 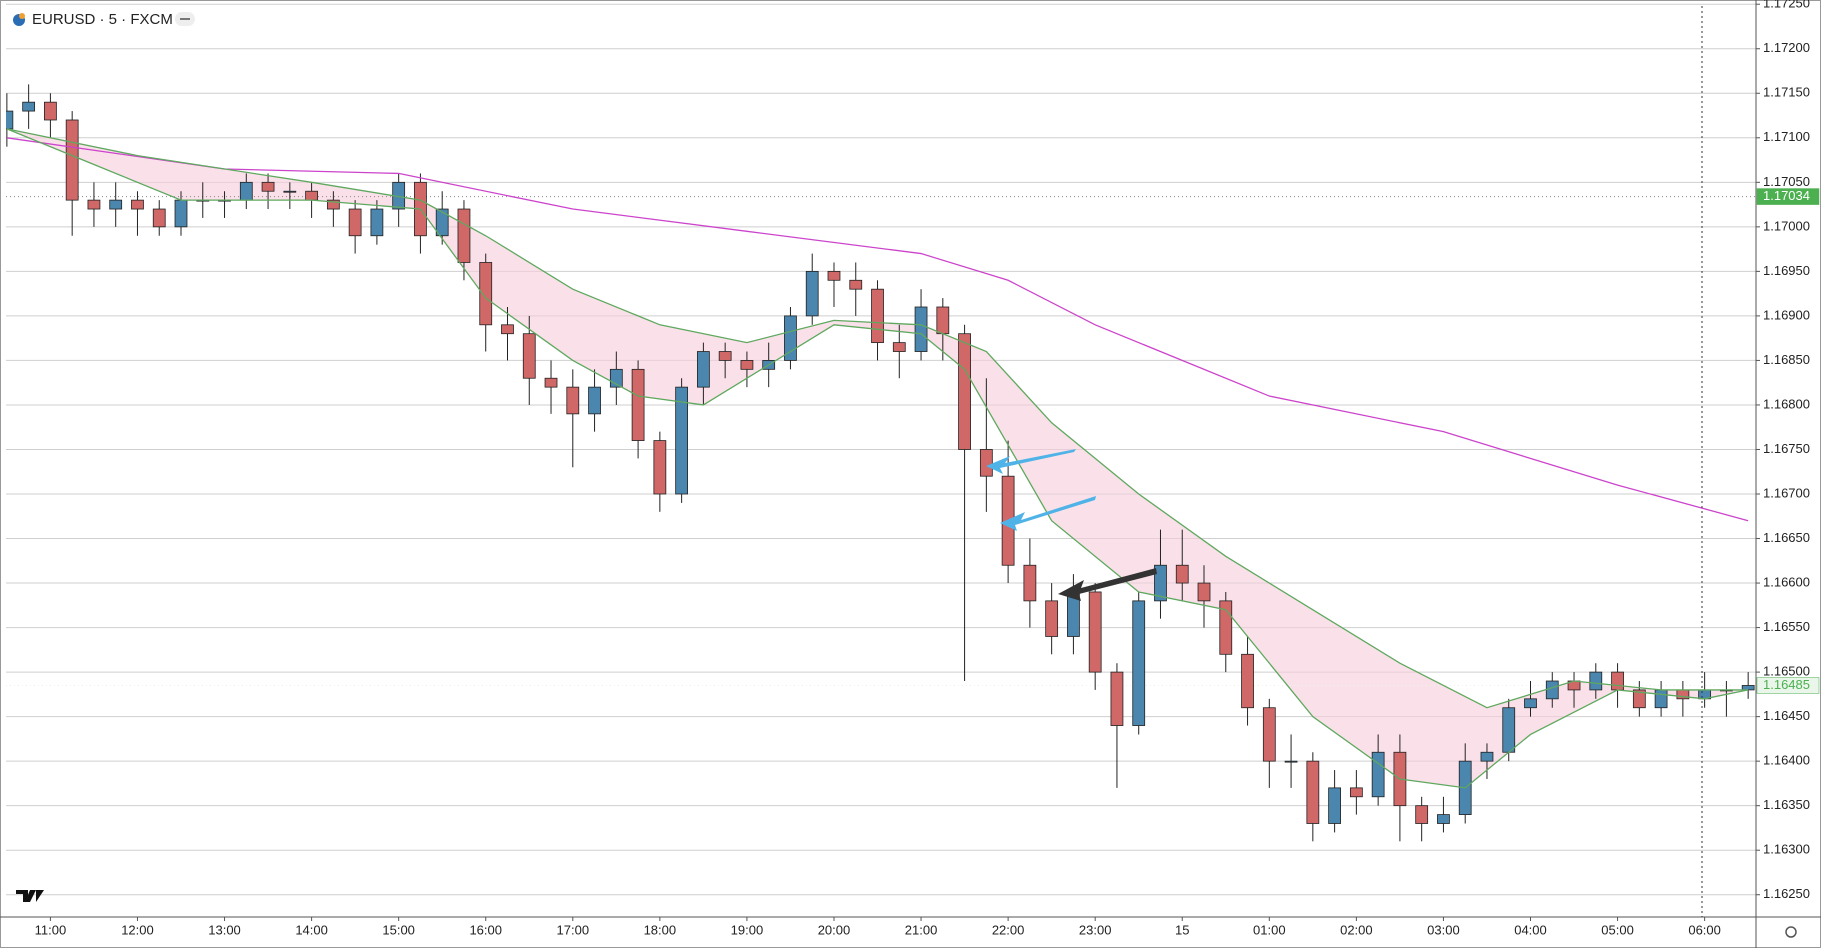 I want to click on y-tick-label: 1.16250, so click(x=1786, y=893).